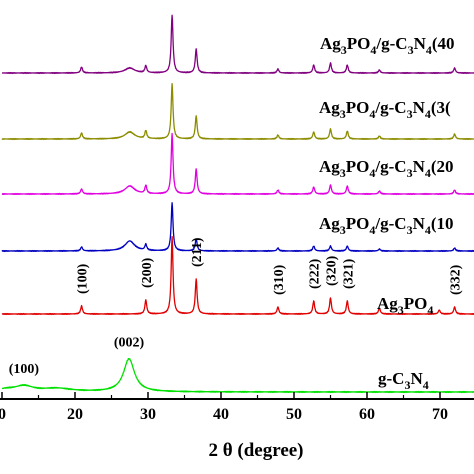 Image resolution: width=474 pixels, height=474 pixels. What do you see at coordinates (294, 414) in the screenshot?
I see `x-tick-label: 50` at bounding box center [294, 414].